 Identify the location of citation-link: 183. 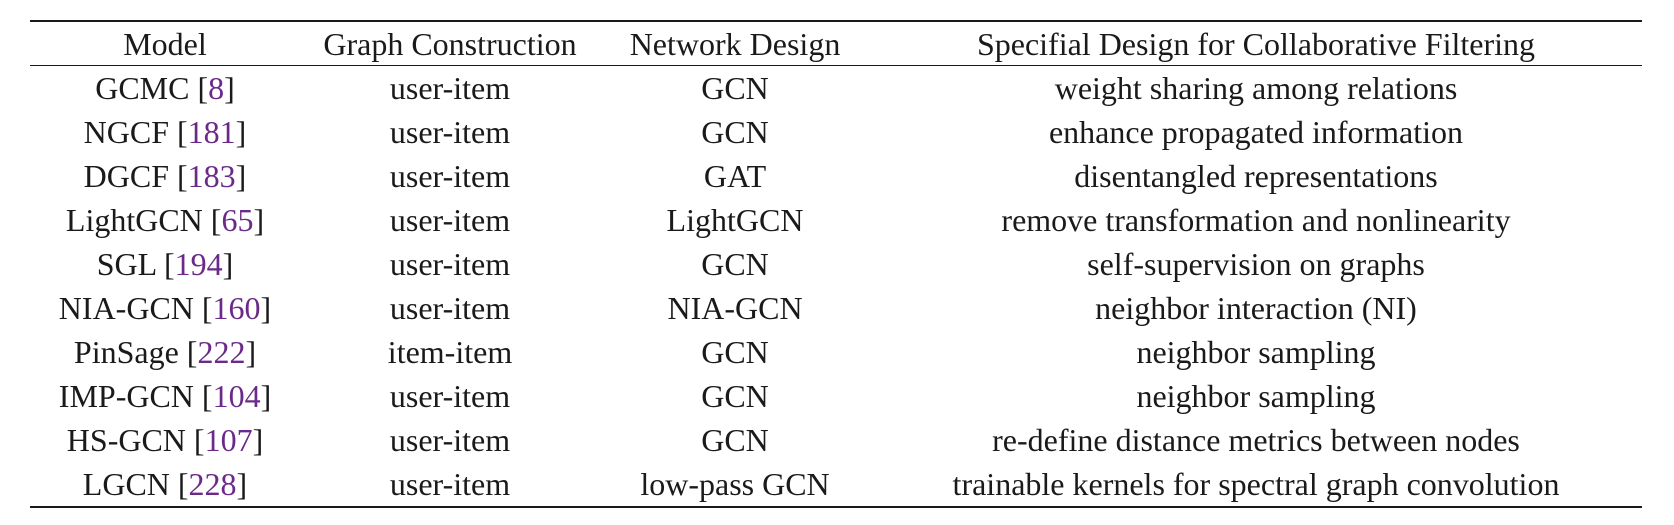
(211, 176).